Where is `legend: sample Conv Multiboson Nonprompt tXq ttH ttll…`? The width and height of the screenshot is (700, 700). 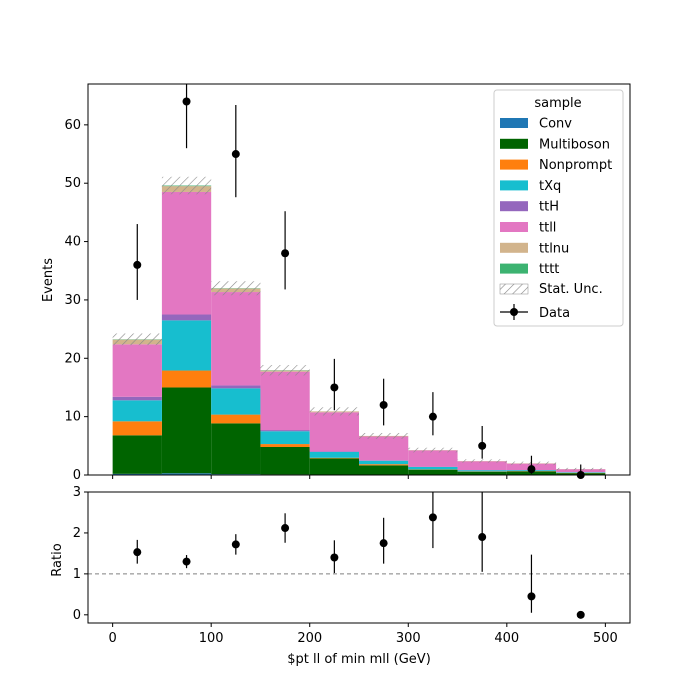
legend: sample Conv Multiboson Nonprompt tXq ttH ttll… is located at coordinates (558, 208).